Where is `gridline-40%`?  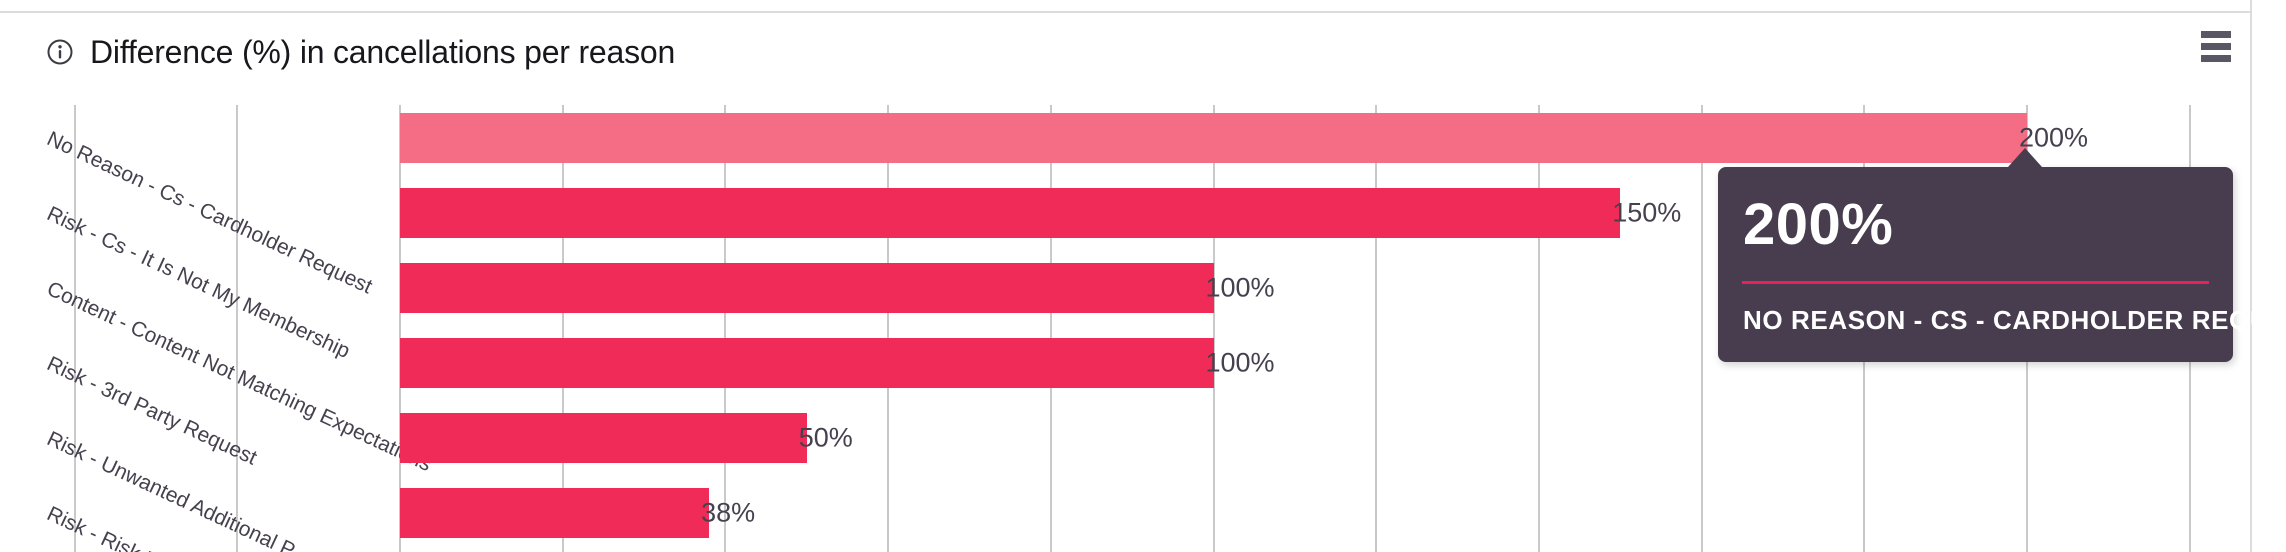 gridline-40% is located at coordinates (725, 328).